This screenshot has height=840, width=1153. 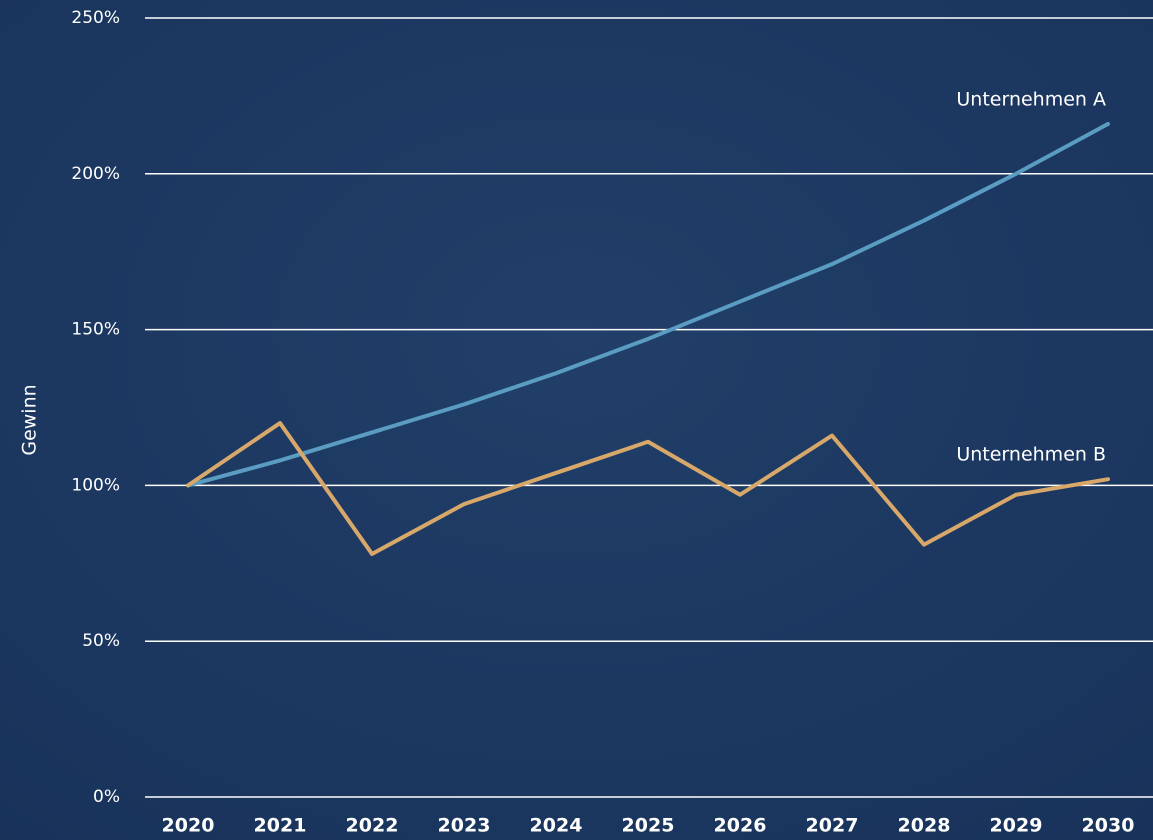 What do you see at coordinates (280, 826) in the screenshot?
I see `x-tick-label: 2021` at bounding box center [280, 826].